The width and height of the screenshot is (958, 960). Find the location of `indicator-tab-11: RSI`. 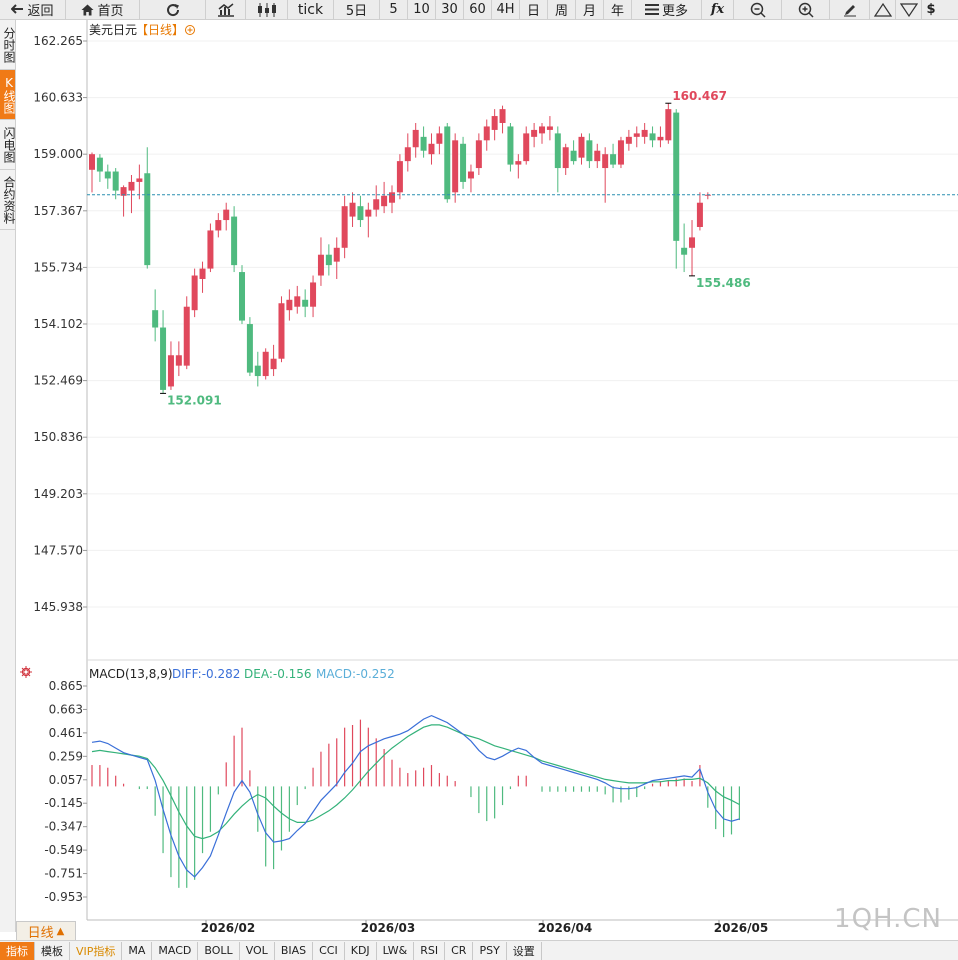

indicator-tab-11: RSI is located at coordinates (430, 950).